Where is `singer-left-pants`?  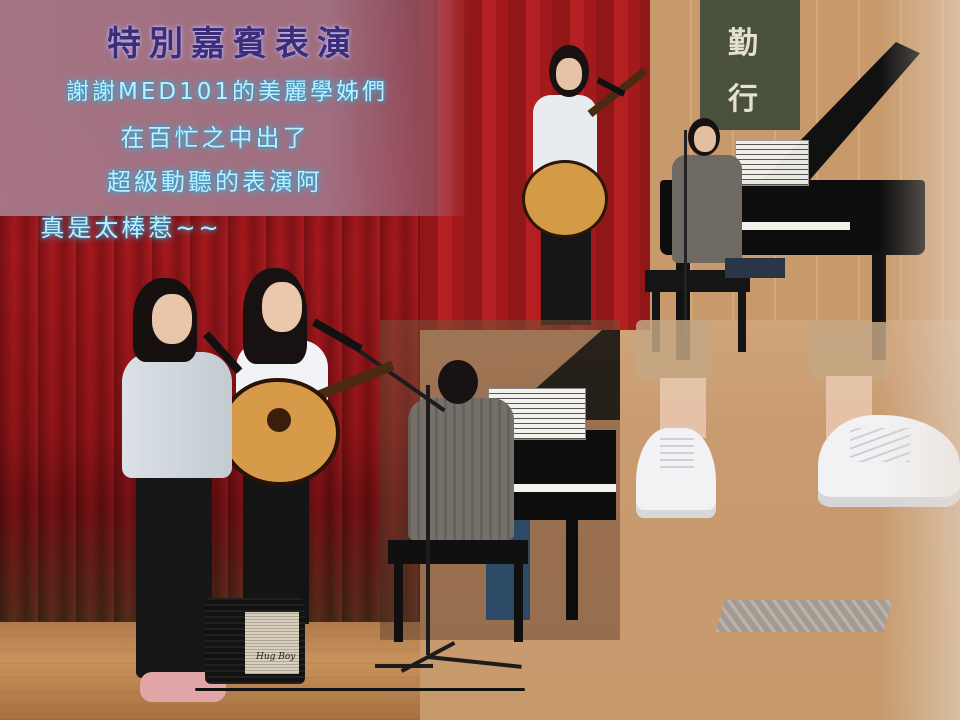 singer-left-pants is located at coordinates (174, 575).